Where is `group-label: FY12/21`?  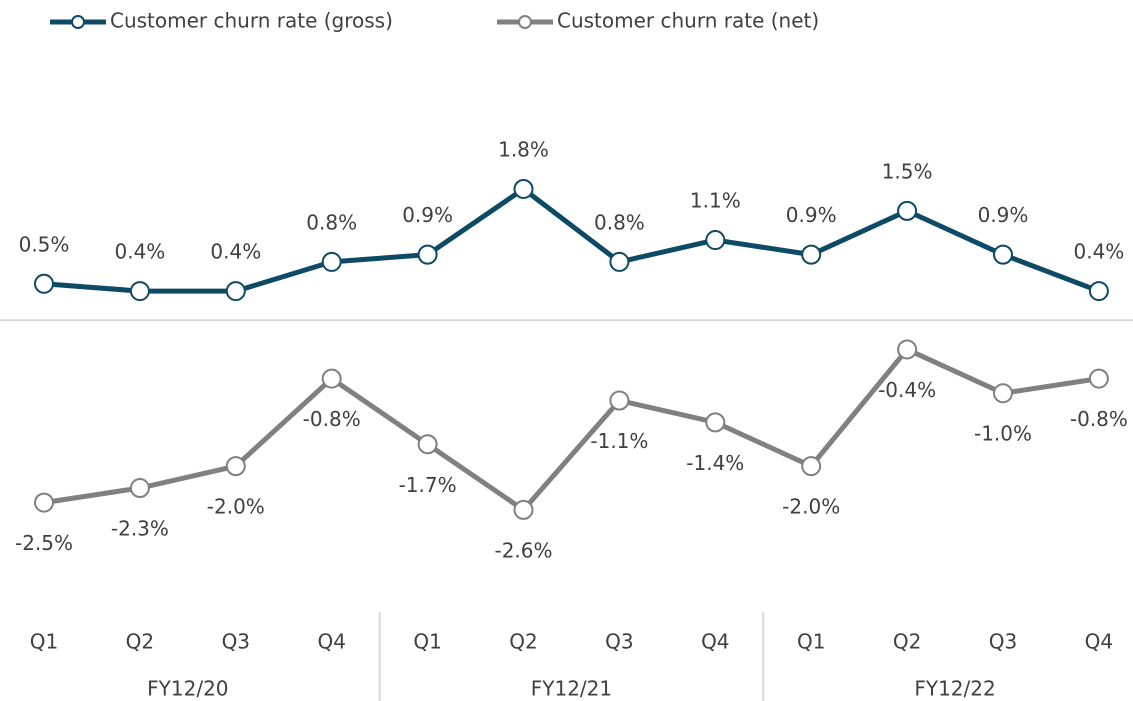 group-label: FY12/21 is located at coordinates (571, 689).